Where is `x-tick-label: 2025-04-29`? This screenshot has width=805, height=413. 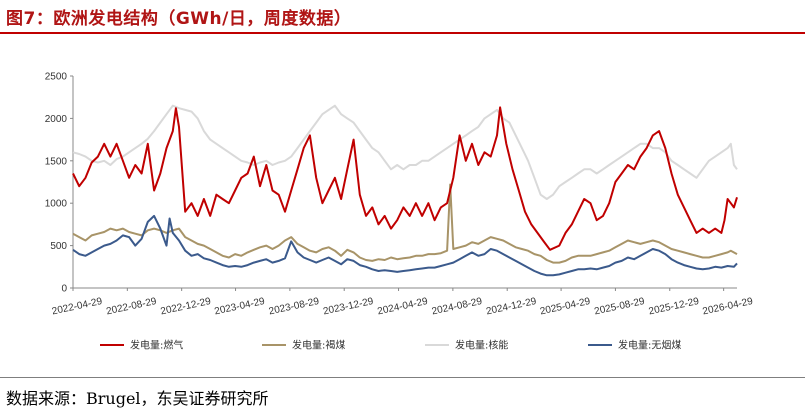 x-tick-label: 2025-04-29 is located at coordinates (565, 306).